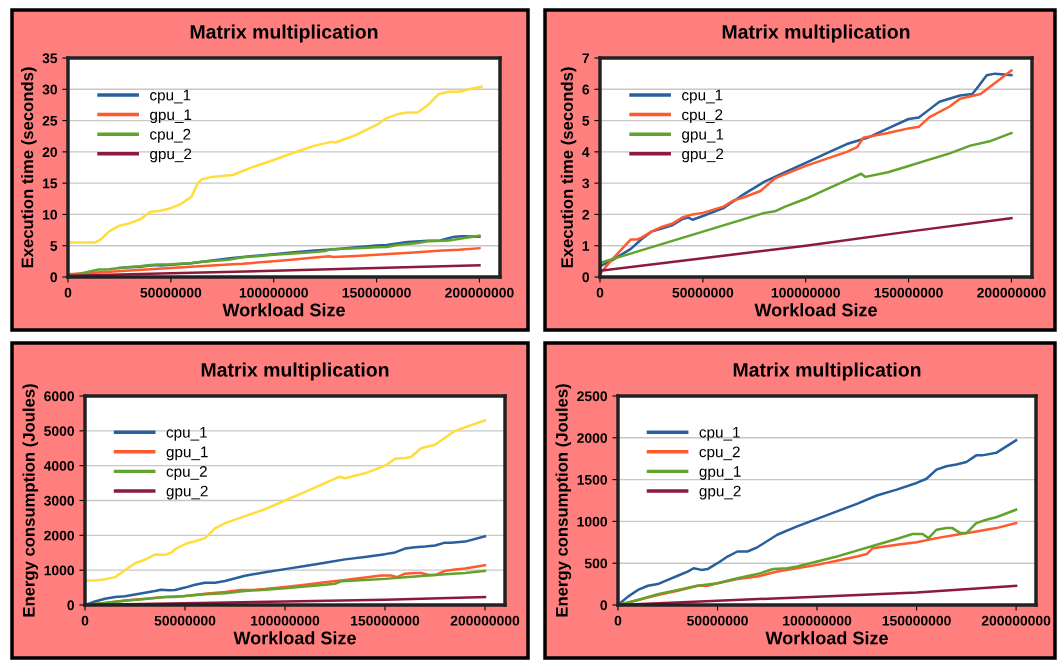 This screenshot has height=661, width=1058. Describe the element at coordinates (50, 183) in the screenshot. I see `y-tick-label: 15` at that location.